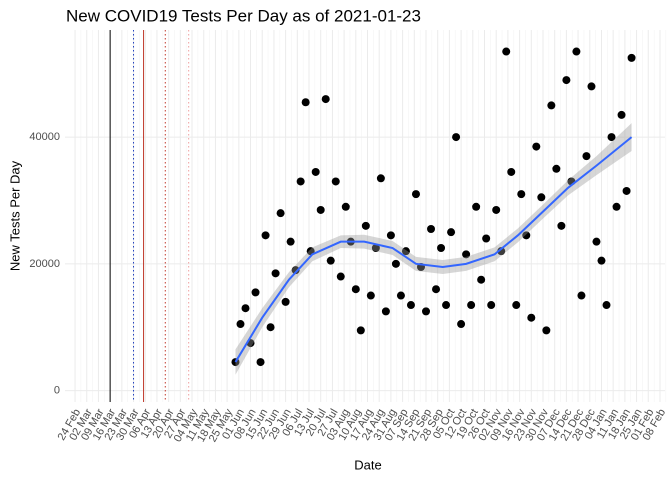  I want to click on y-tick-label: 20000, so click(44, 264).